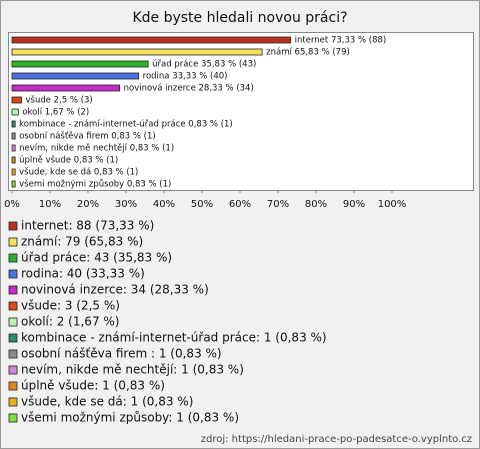 This screenshot has height=449, width=480. What do you see at coordinates (107, 402) in the screenshot?
I see `legend-label: všude, kde se dá: 1 (0,83 %)` at bounding box center [107, 402].